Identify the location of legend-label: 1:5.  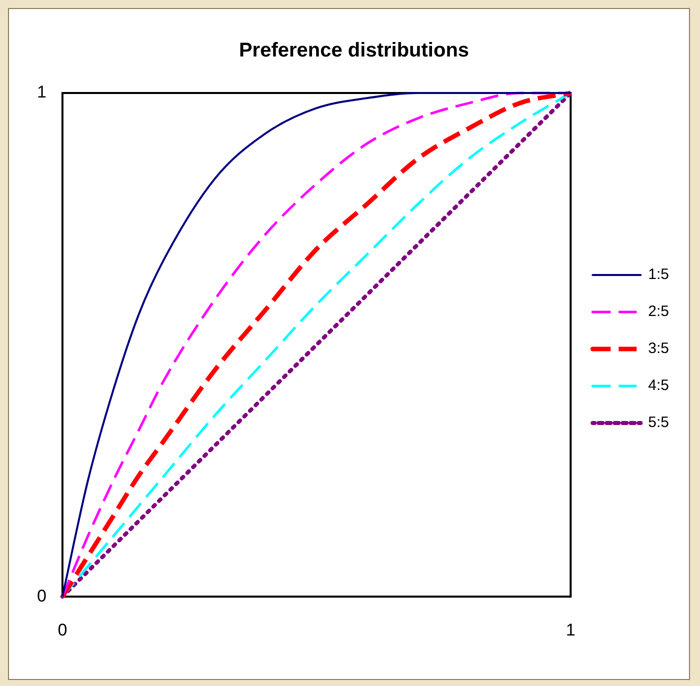
(659, 275).